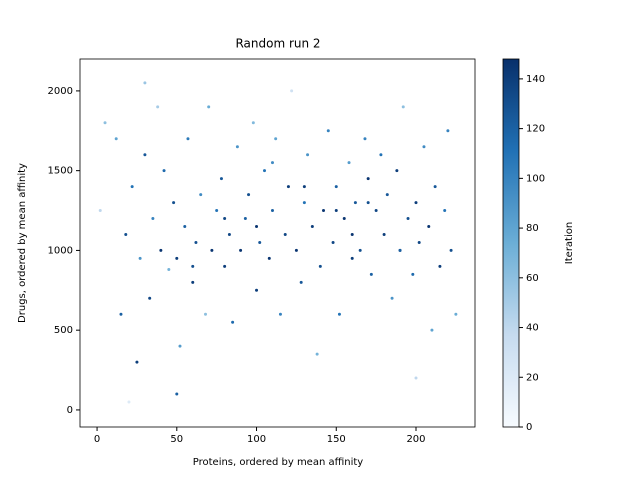 This screenshot has width=640, height=484. Describe the element at coordinates (535, 178) in the screenshot. I see `colorbar-tick-label: 100` at that location.